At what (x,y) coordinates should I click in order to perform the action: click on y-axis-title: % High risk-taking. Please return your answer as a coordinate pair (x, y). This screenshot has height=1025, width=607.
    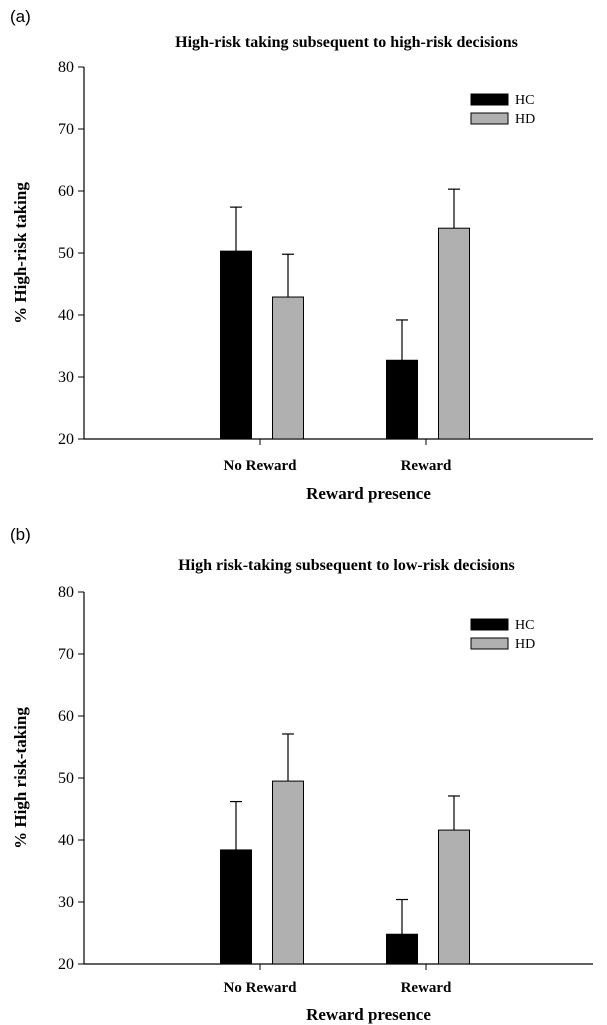
    Looking at the image, I should click on (20, 778).